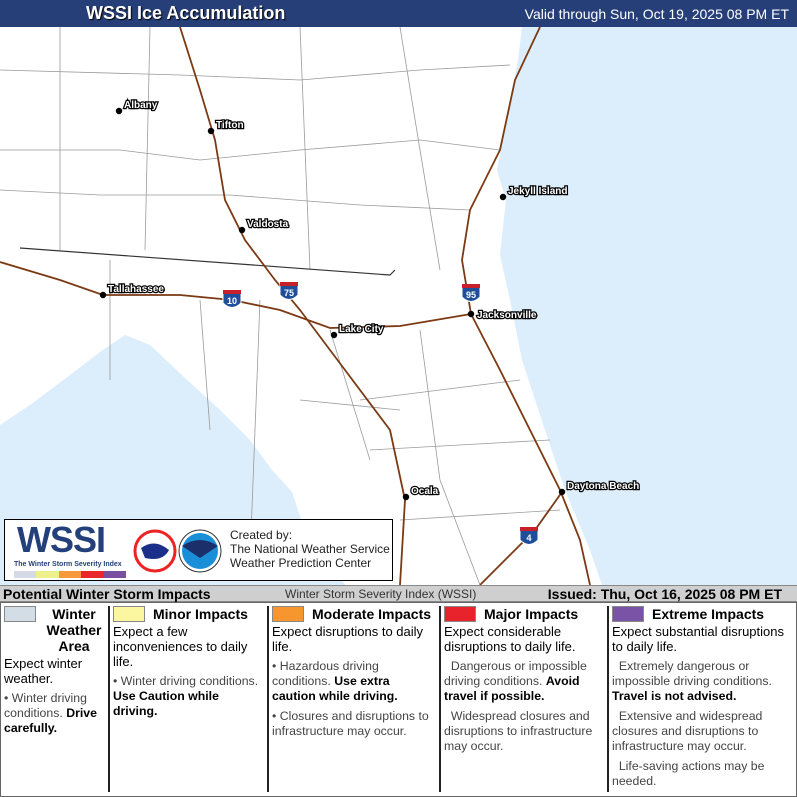 The height and width of the screenshot is (797, 797). I want to click on city-label: Albany, so click(141, 105).